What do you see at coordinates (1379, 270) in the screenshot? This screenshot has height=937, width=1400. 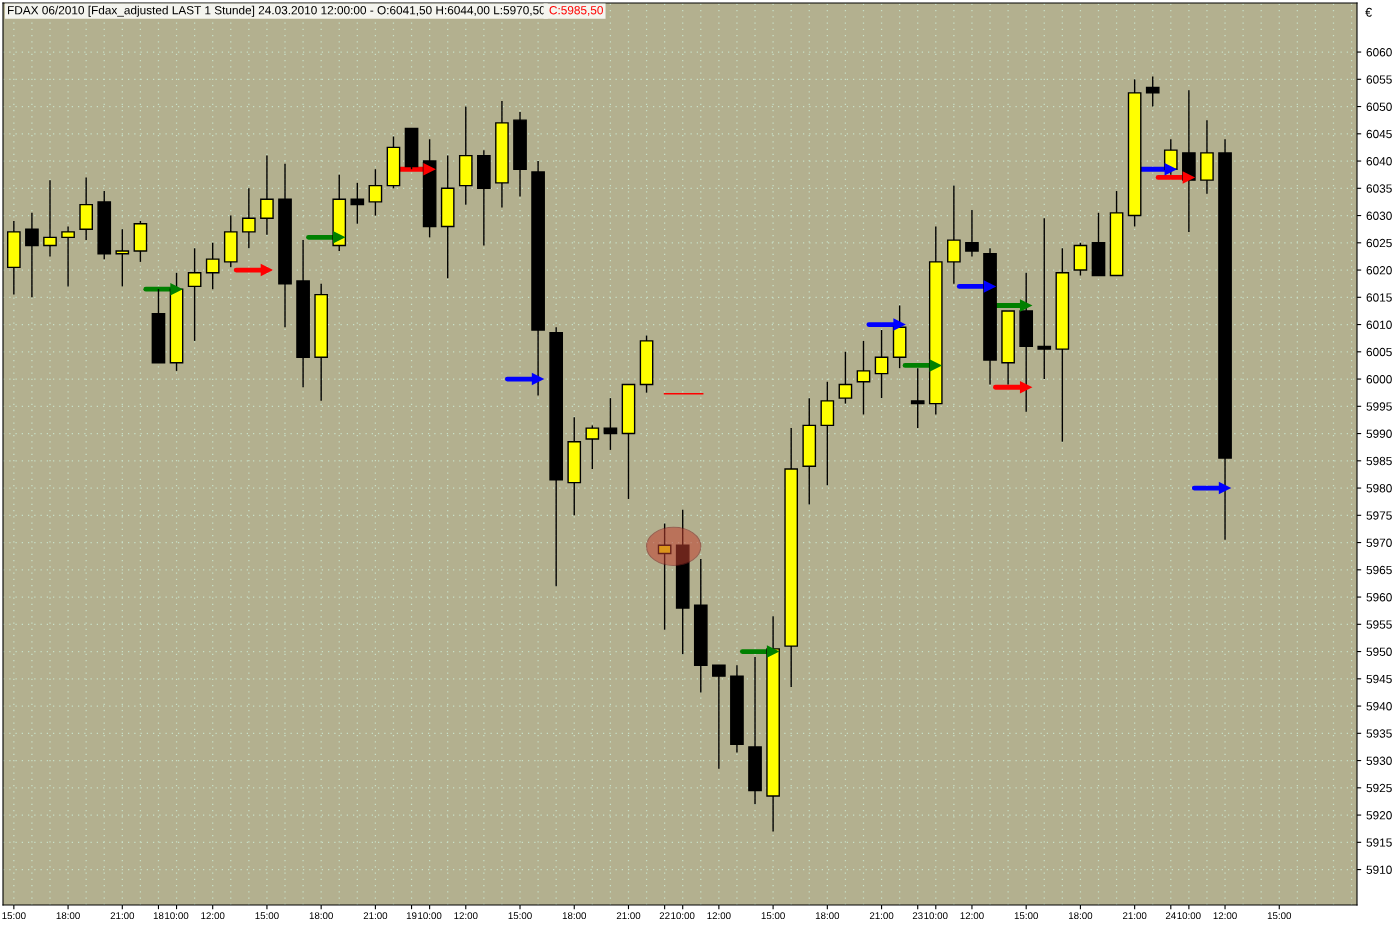 I see `y-tick-label: 6020` at bounding box center [1379, 270].